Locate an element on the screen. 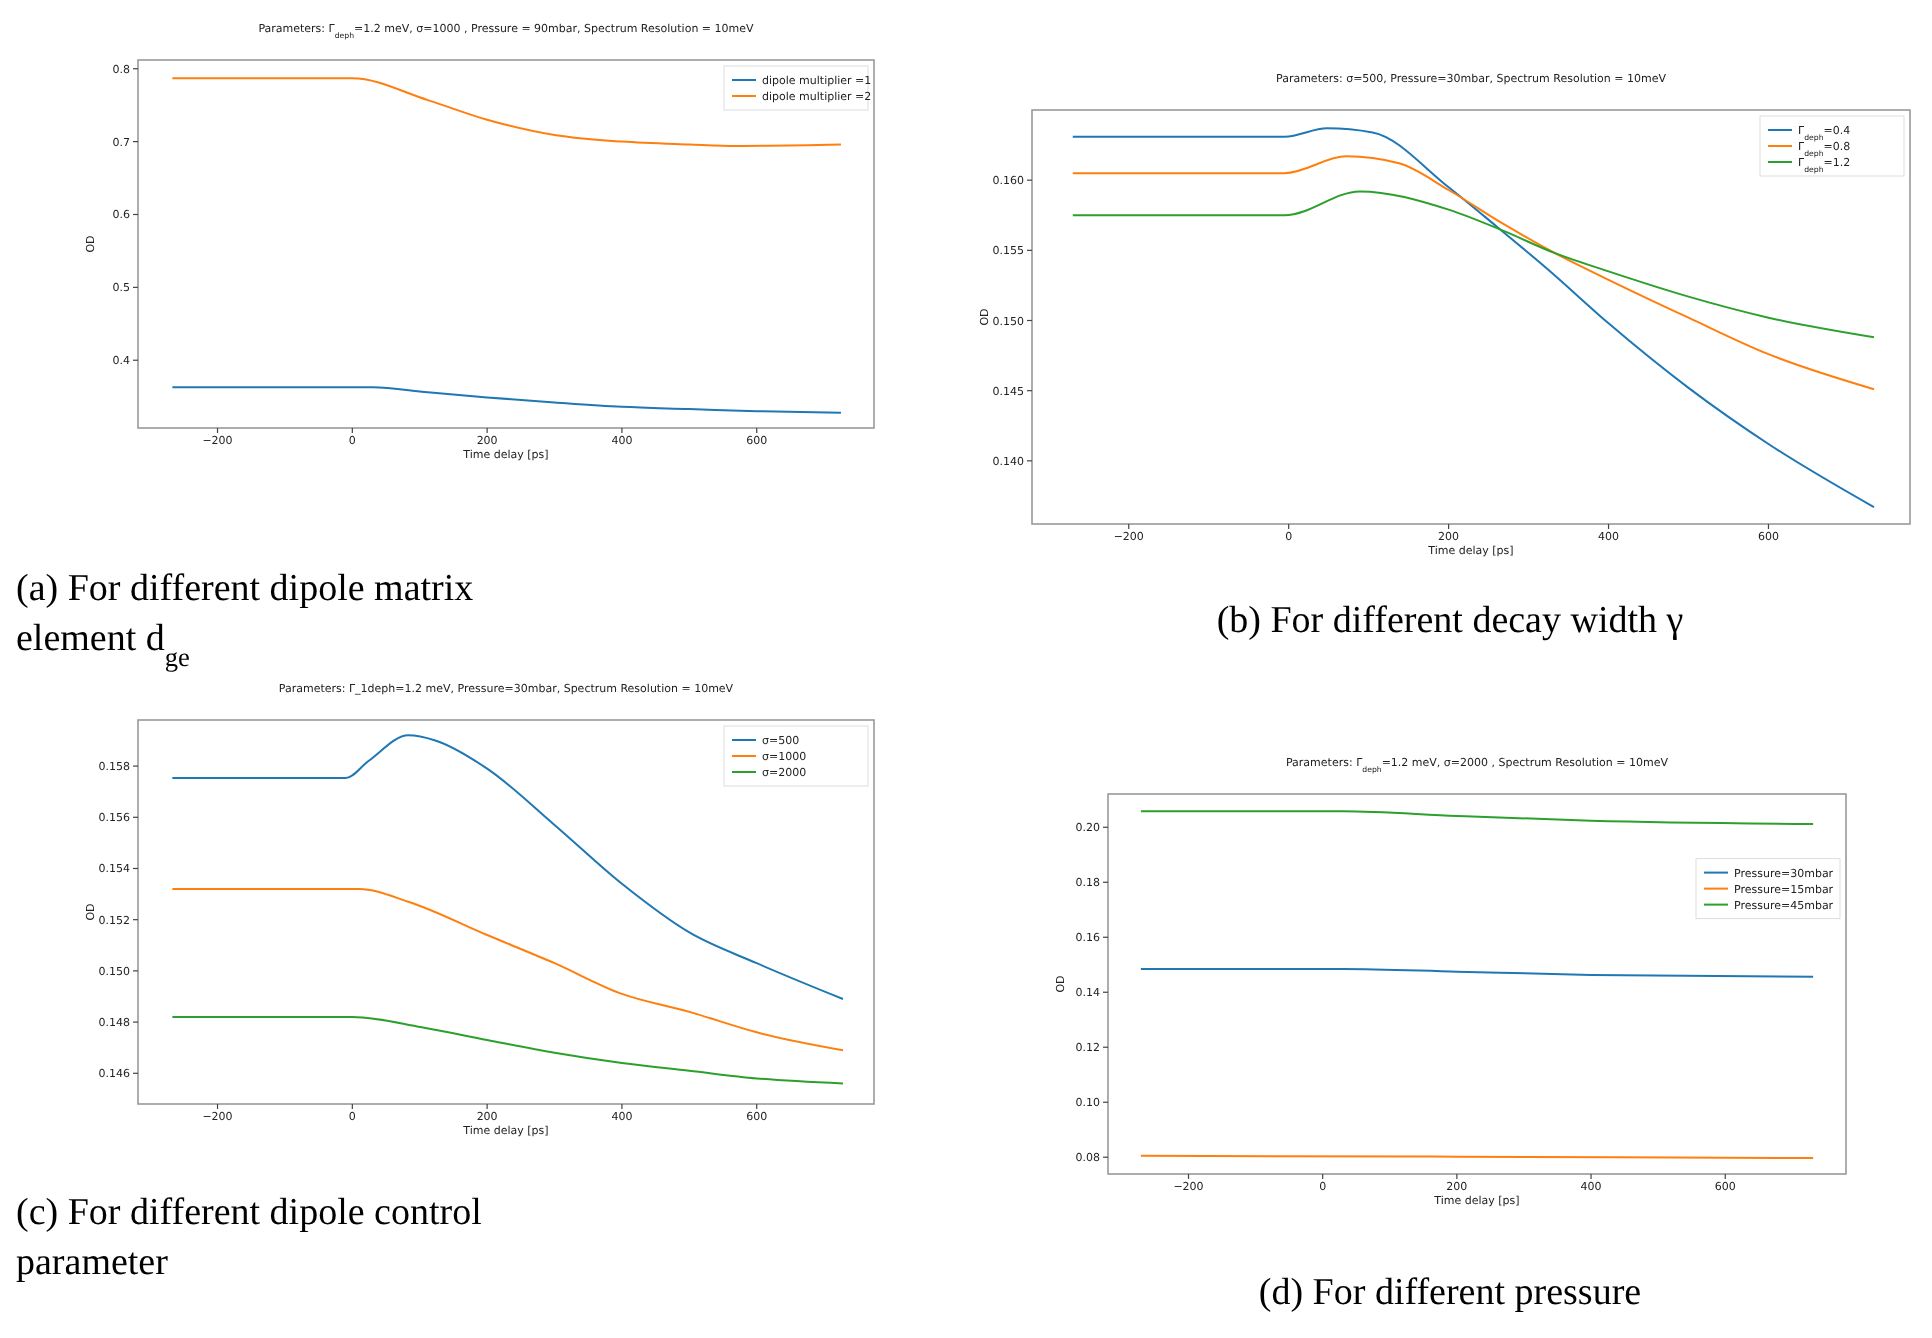 This screenshot has width=1932, height=1338. text: (c) For different dipole control parameter is located at coordinates (249, 1238).